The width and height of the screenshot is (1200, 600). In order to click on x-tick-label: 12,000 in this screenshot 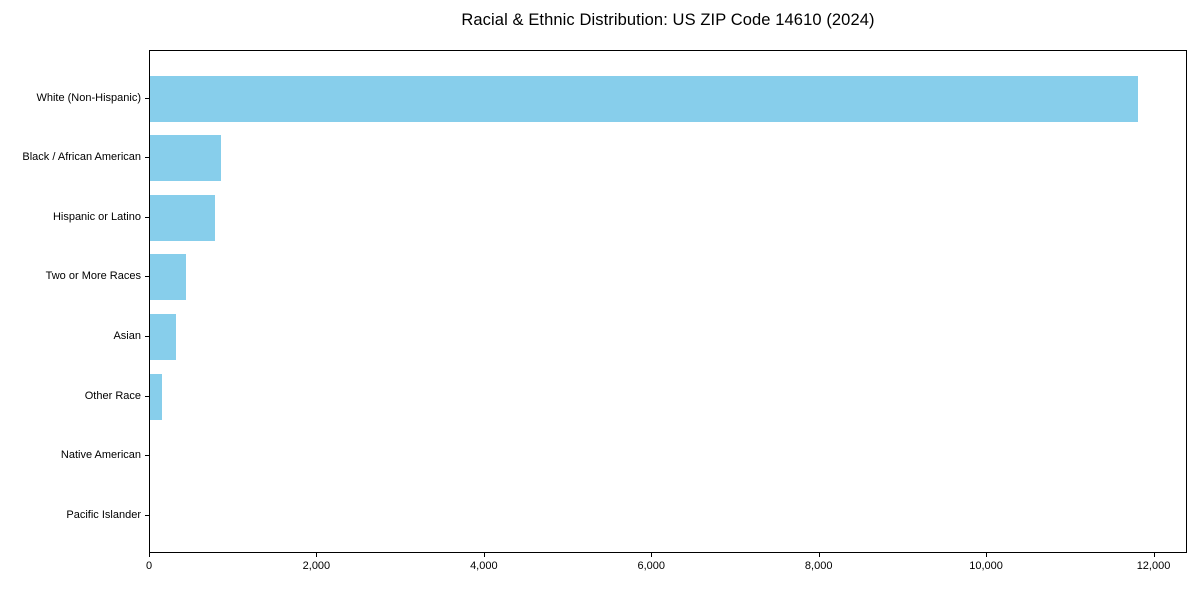, I will do `click(1153, 566)`.